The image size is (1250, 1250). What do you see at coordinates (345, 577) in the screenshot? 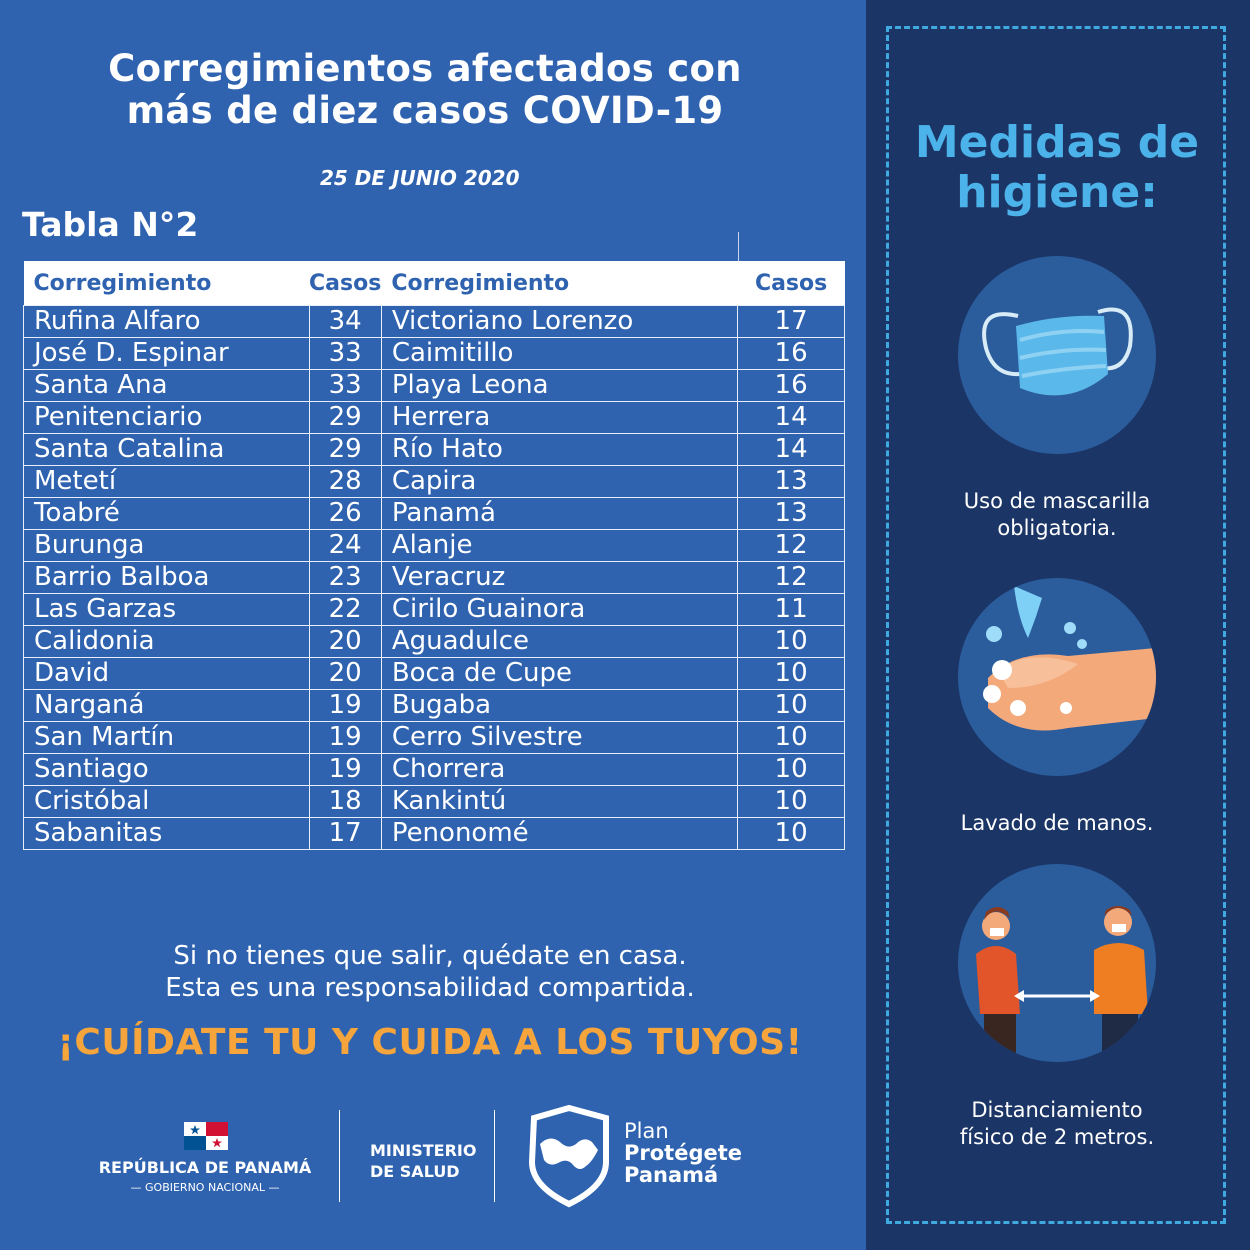
I see `casos-cell: 23` at bounding box center [345, 577].